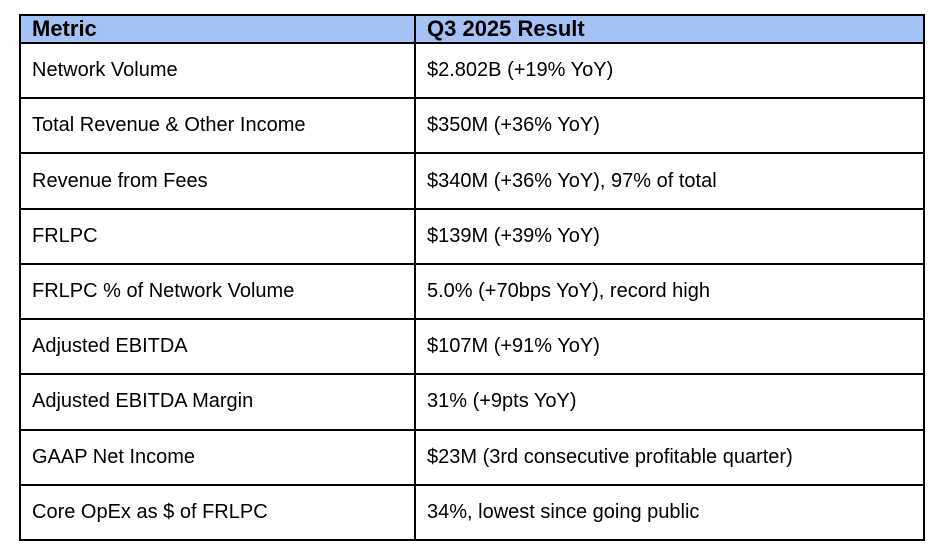  What do you see at coordinates (669, 512) in the screenshot?
I see `result-cell: 34%, lowest since going public` at bounding box center [669, 512].